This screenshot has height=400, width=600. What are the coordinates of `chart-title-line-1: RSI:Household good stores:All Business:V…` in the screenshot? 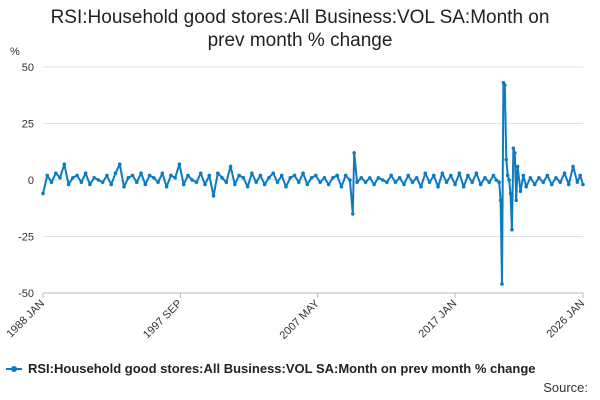 It's located at (300, 17).